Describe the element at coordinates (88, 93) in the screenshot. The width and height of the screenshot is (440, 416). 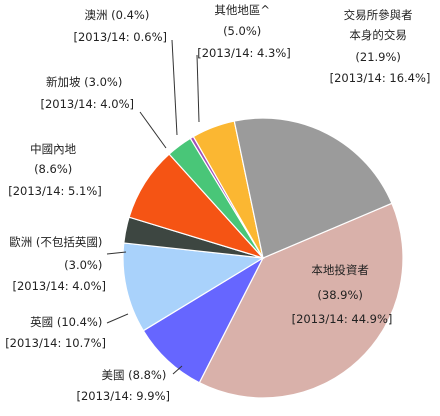
I see `label-singapore: 新加坡 (3.0%) [2013/14: 4.0%]` at that location.